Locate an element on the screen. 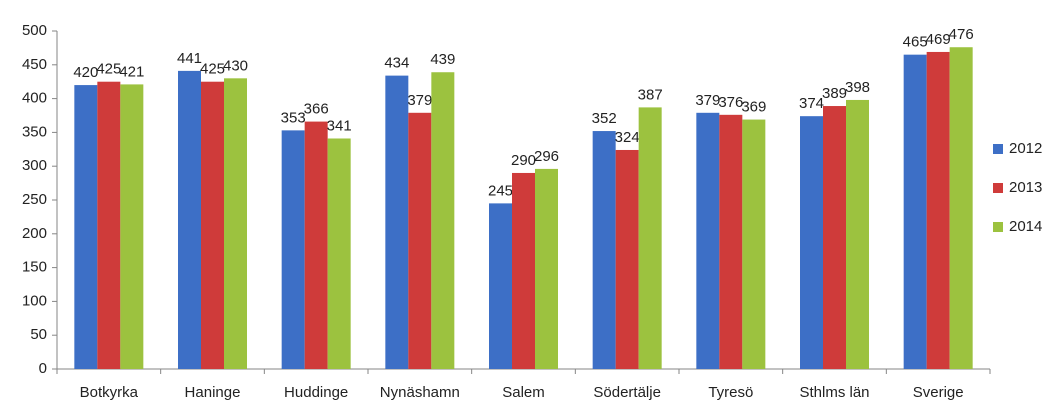 The image size is (1057, 403). y-tick-label: 100 is located at coordinates (34, 300).